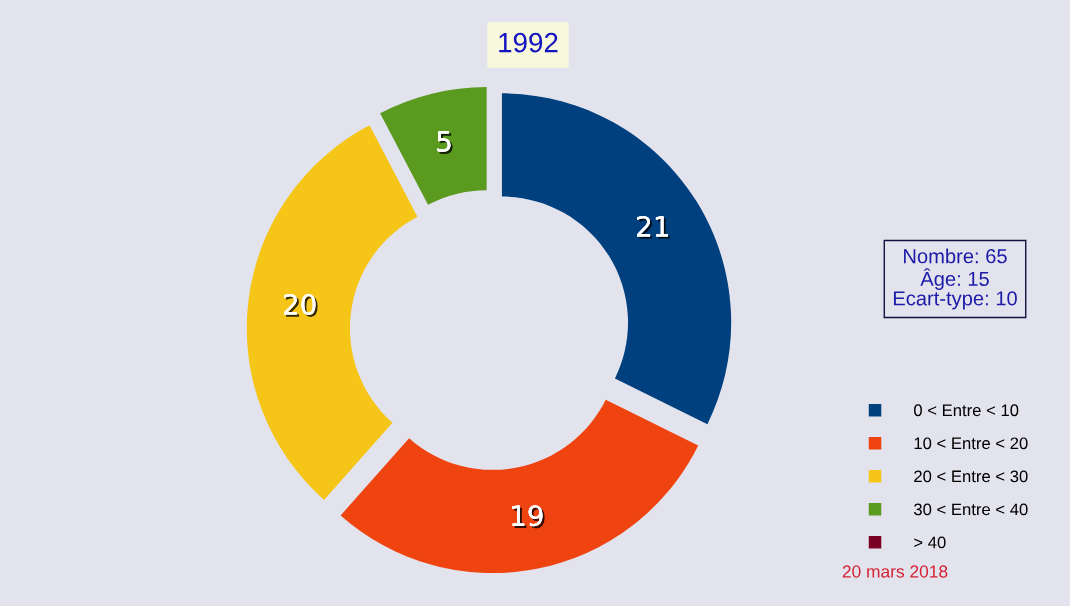  What do you see at coordinates (971, 443) in the screenshot?
I see `legend-label: 10 < Entre < 20` at bounding box center [971, 443].